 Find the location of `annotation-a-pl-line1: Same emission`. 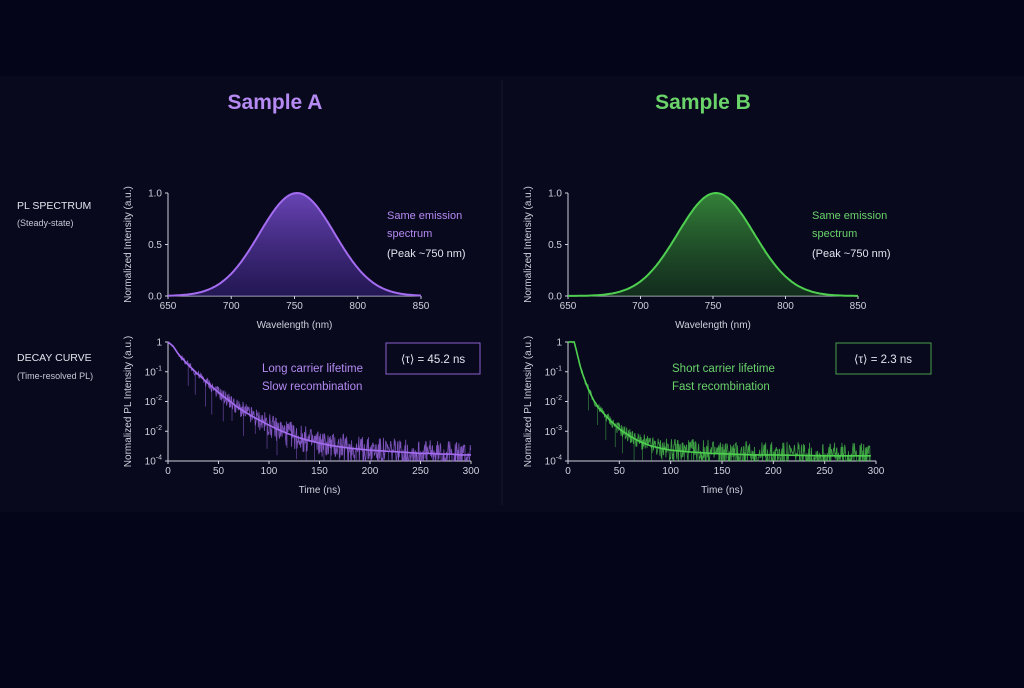

annotation-a-pl-line1: Same emission is located at coordinates (424, 216).